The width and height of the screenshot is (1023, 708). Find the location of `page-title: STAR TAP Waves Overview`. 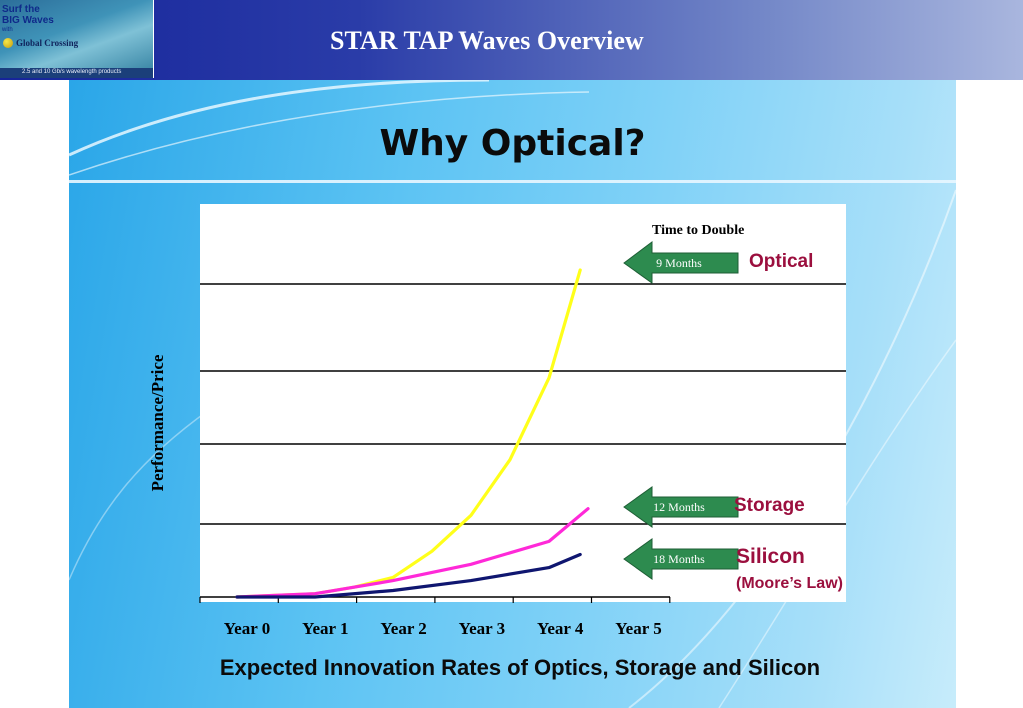

page-title: STAR TAP Waves Overview is located at coordinates (487, 40).